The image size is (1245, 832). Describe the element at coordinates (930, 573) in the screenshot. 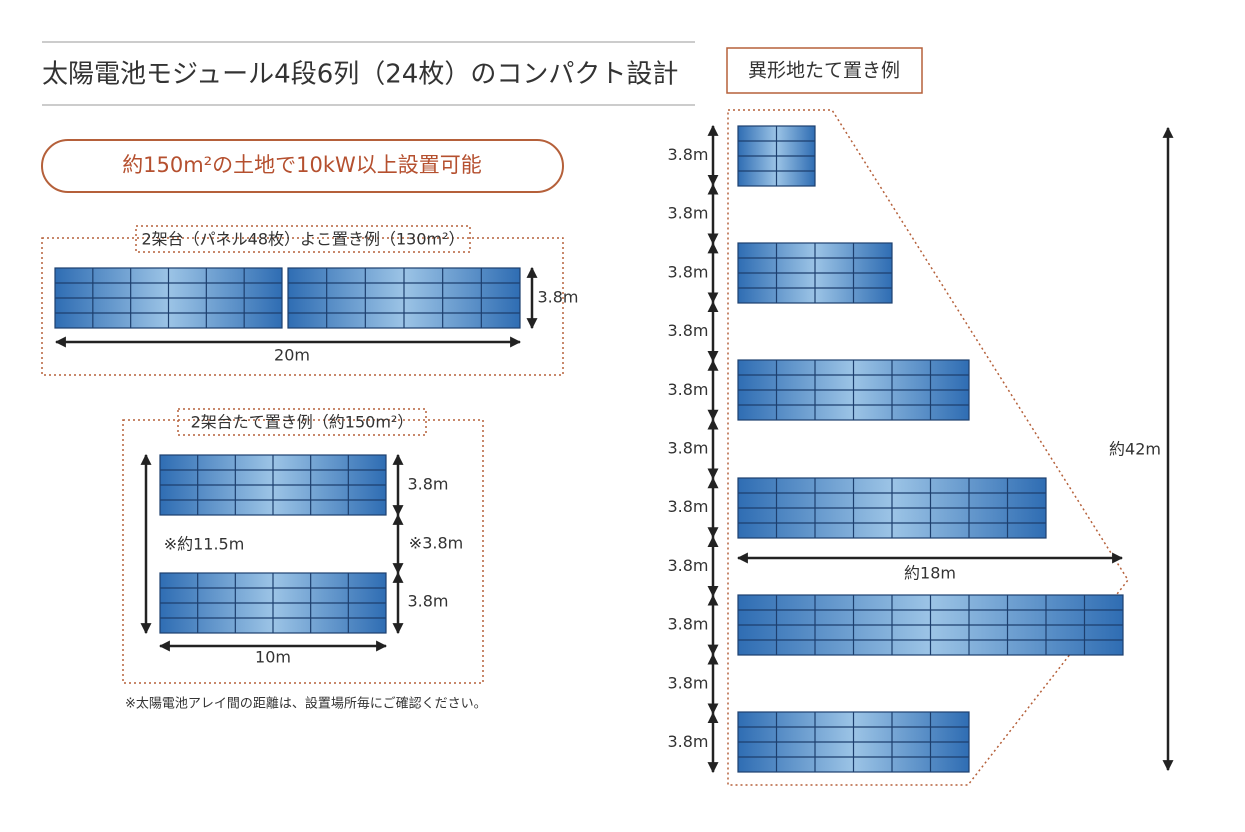

I see `dim-label: 約18m` at that location.